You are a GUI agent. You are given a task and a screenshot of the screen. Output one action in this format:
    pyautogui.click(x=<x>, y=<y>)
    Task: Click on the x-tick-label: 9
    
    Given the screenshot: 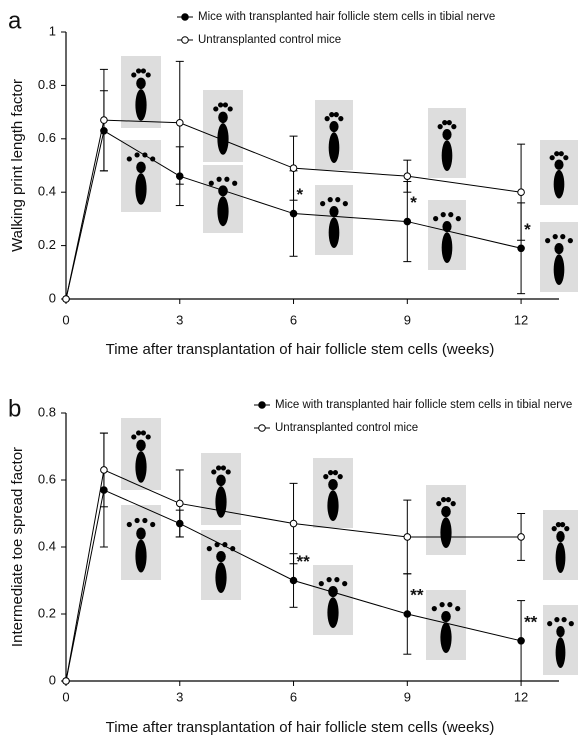 What is the action you would take?
    pyautogui.click(x=407, y=696)
    